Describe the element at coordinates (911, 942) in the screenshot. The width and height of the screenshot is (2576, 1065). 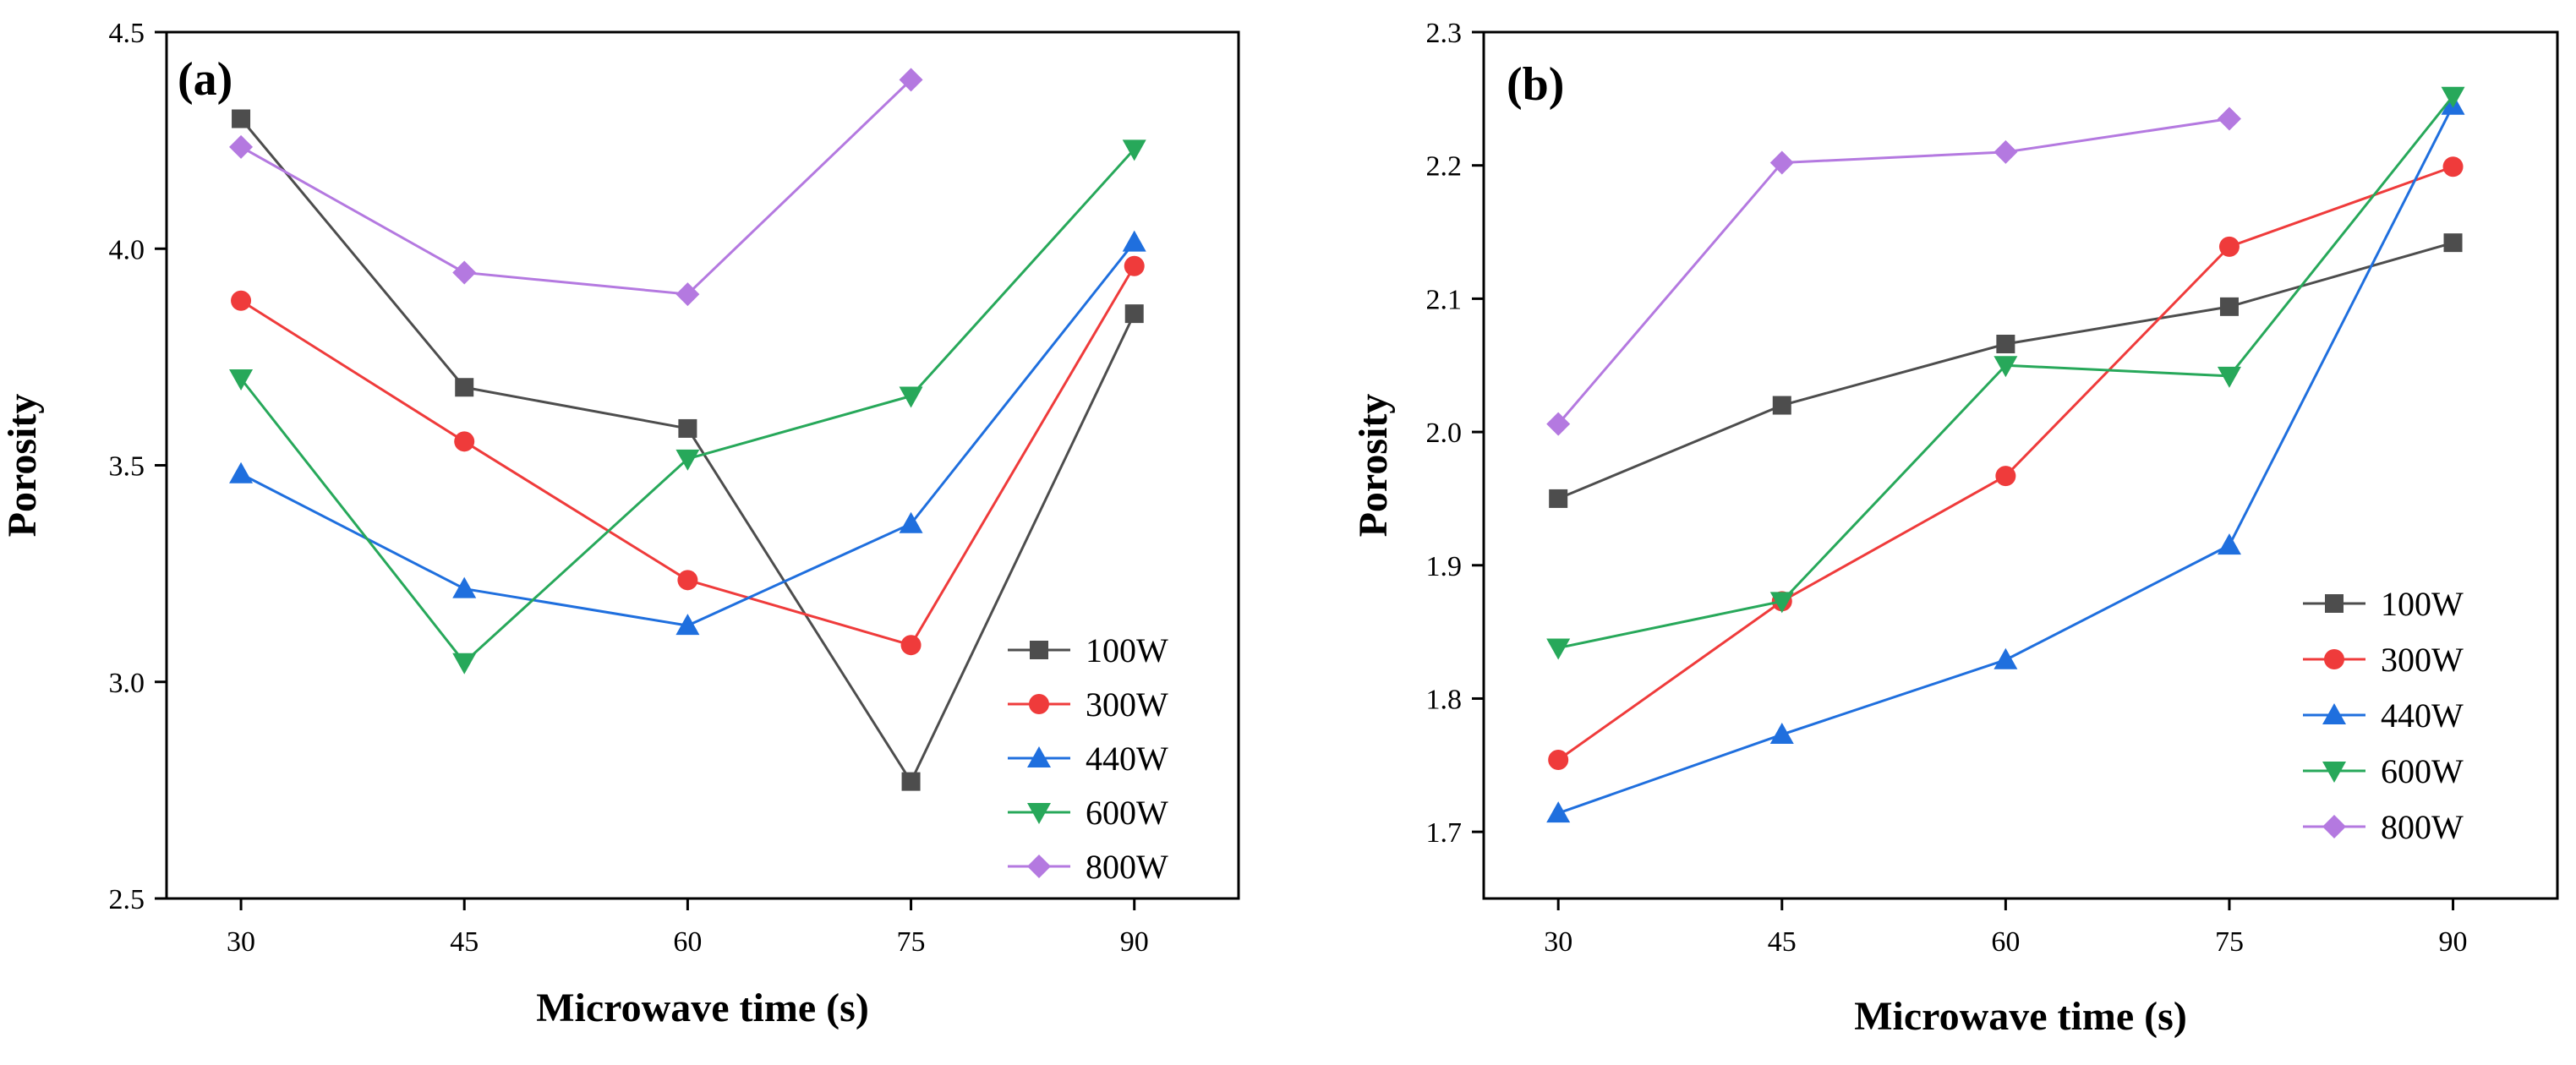
I see `x-tick-label: 75` at that location.